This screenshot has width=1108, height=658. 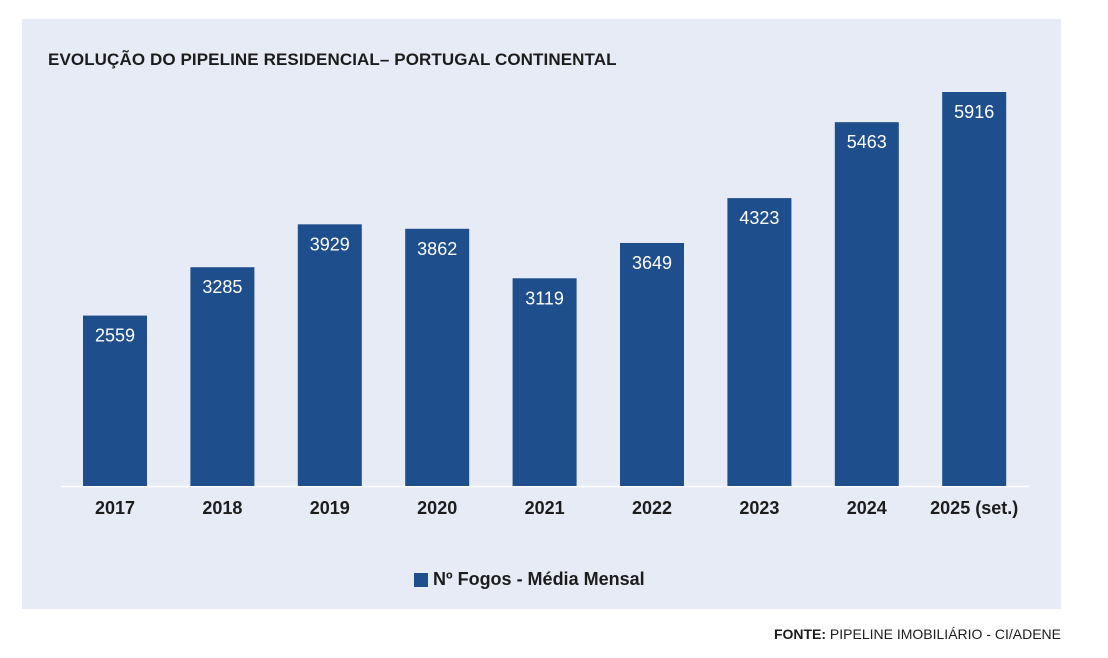 What do you see at coordinates (974, 508) in the screenshot?
I see `x-tick-label: 2025 (set.)` at bounding box center [974, 508].